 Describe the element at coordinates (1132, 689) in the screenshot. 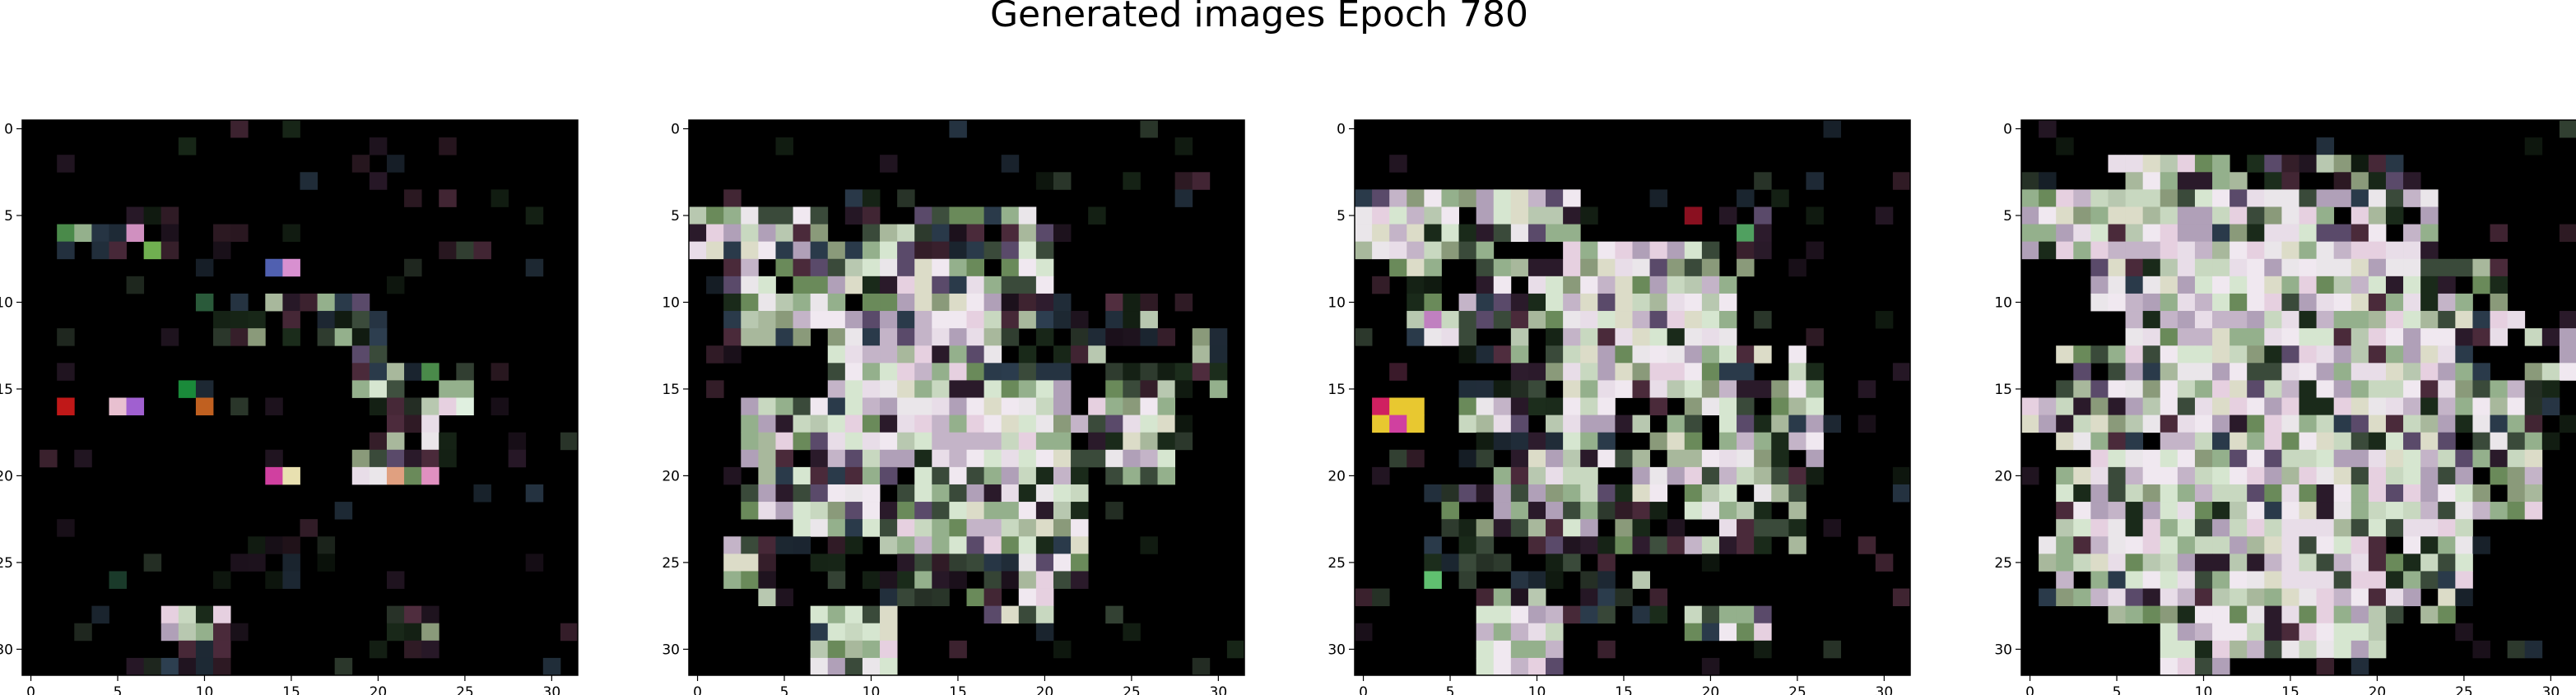

I see `x-tick-label: 25` at that location.